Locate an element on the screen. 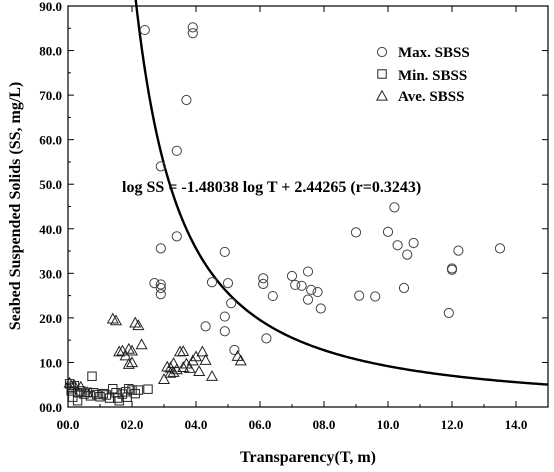 The height and width of the screenshot is (472, 554). y-tick-label: 00.0 is located at coordinates (50, 407).